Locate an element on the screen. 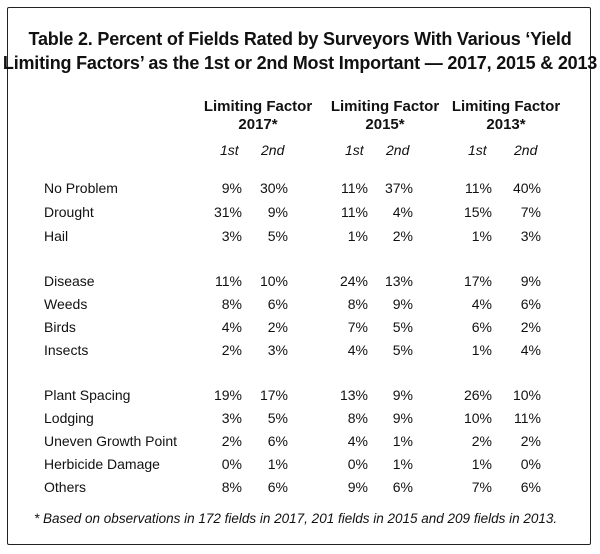  column-group-2013: Limiting Factor 2013* is located at coordinates (506, 116).